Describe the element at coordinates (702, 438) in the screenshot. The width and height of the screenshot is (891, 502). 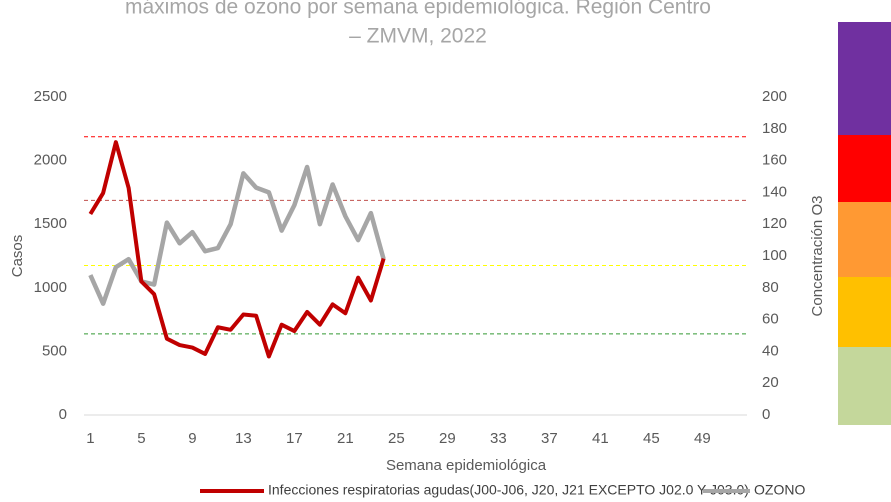
I see `x-tick-label: 49` at that location.